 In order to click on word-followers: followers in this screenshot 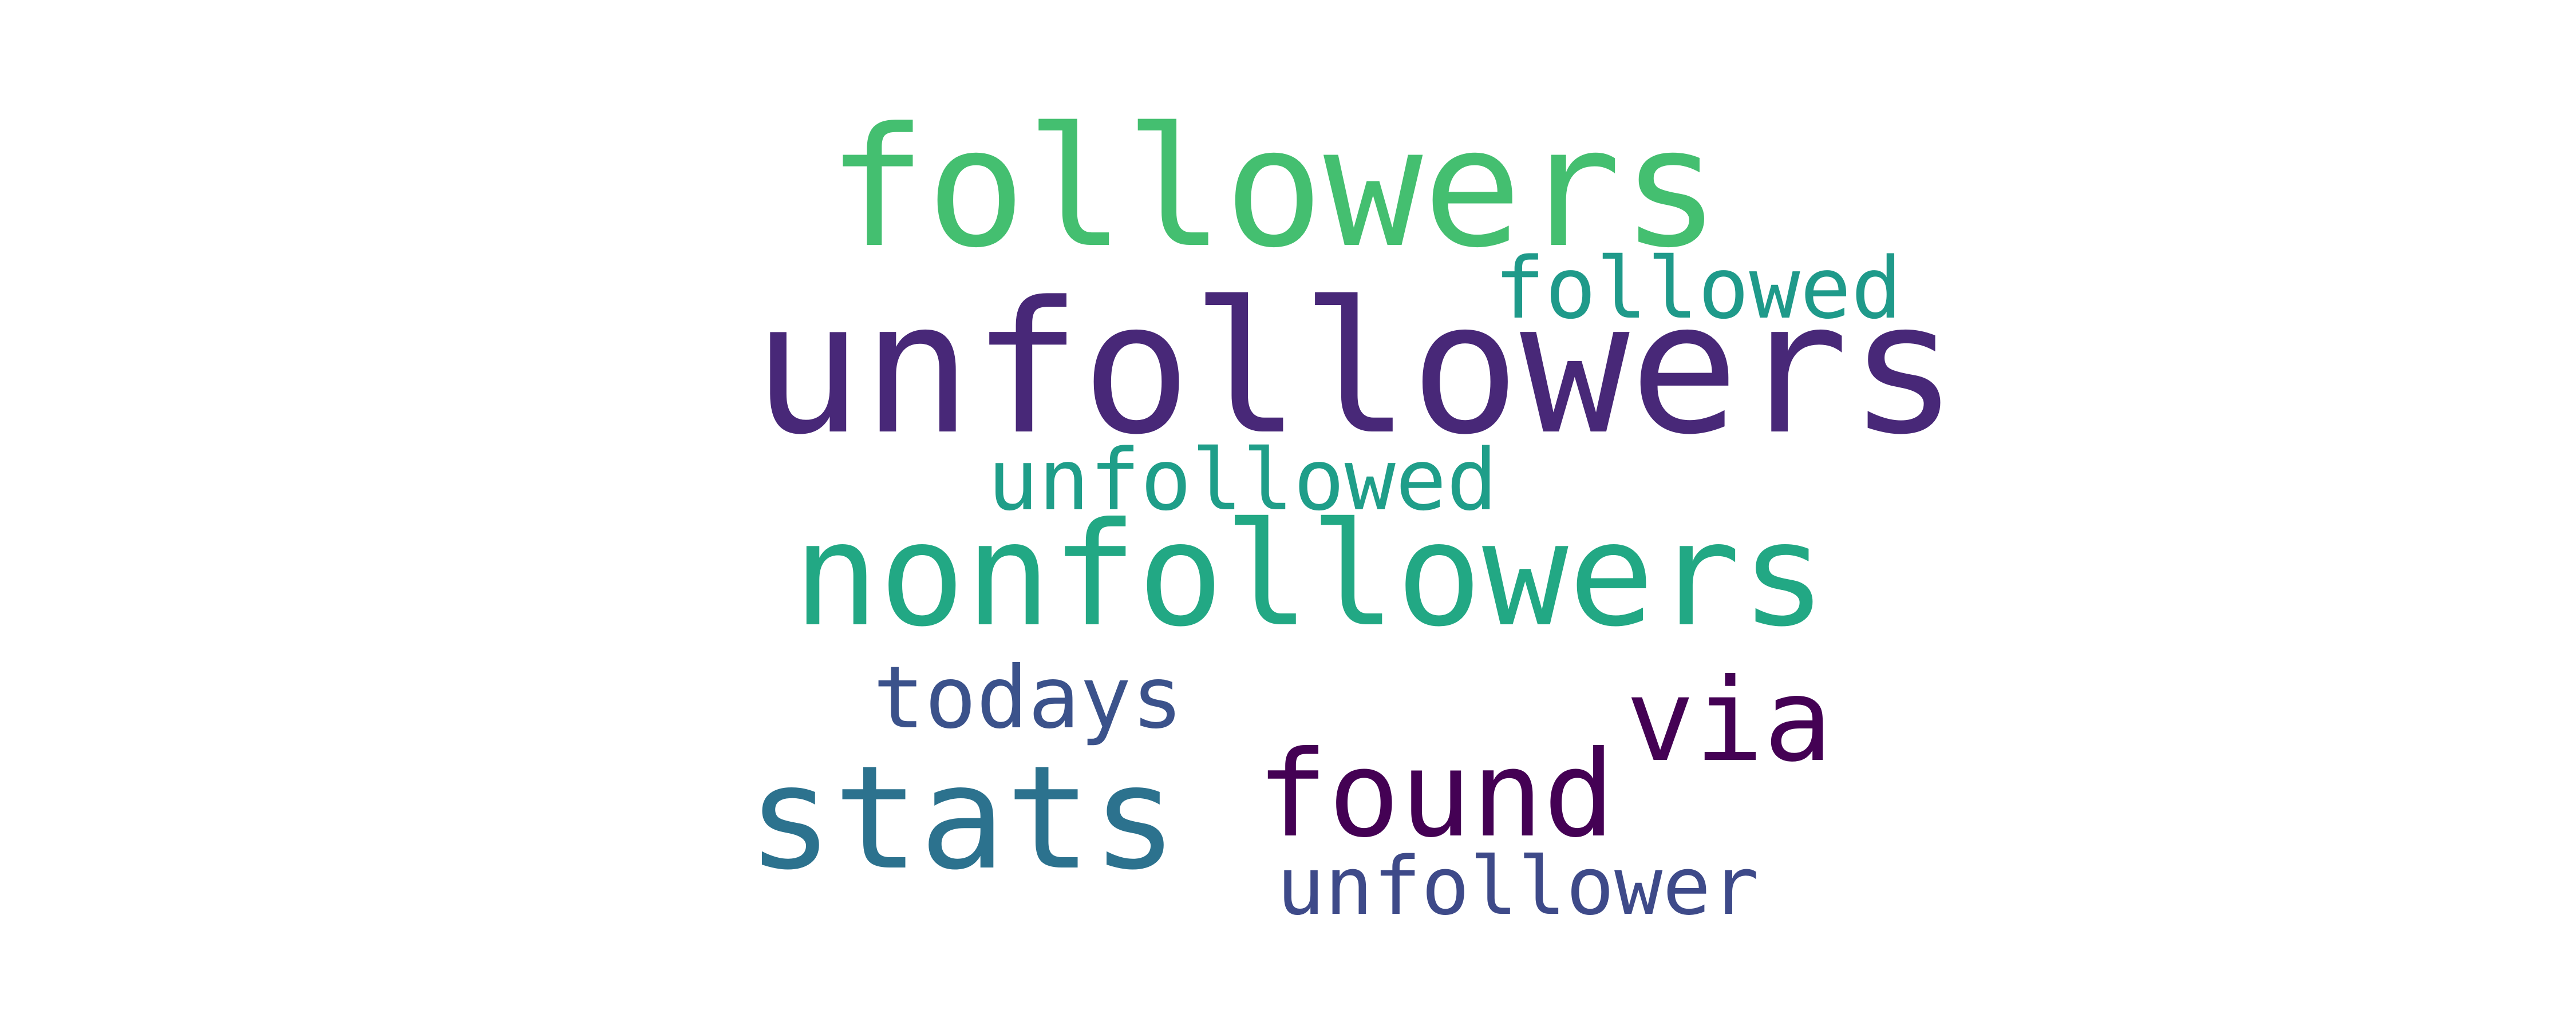, I will do `click(1274, 188)`.